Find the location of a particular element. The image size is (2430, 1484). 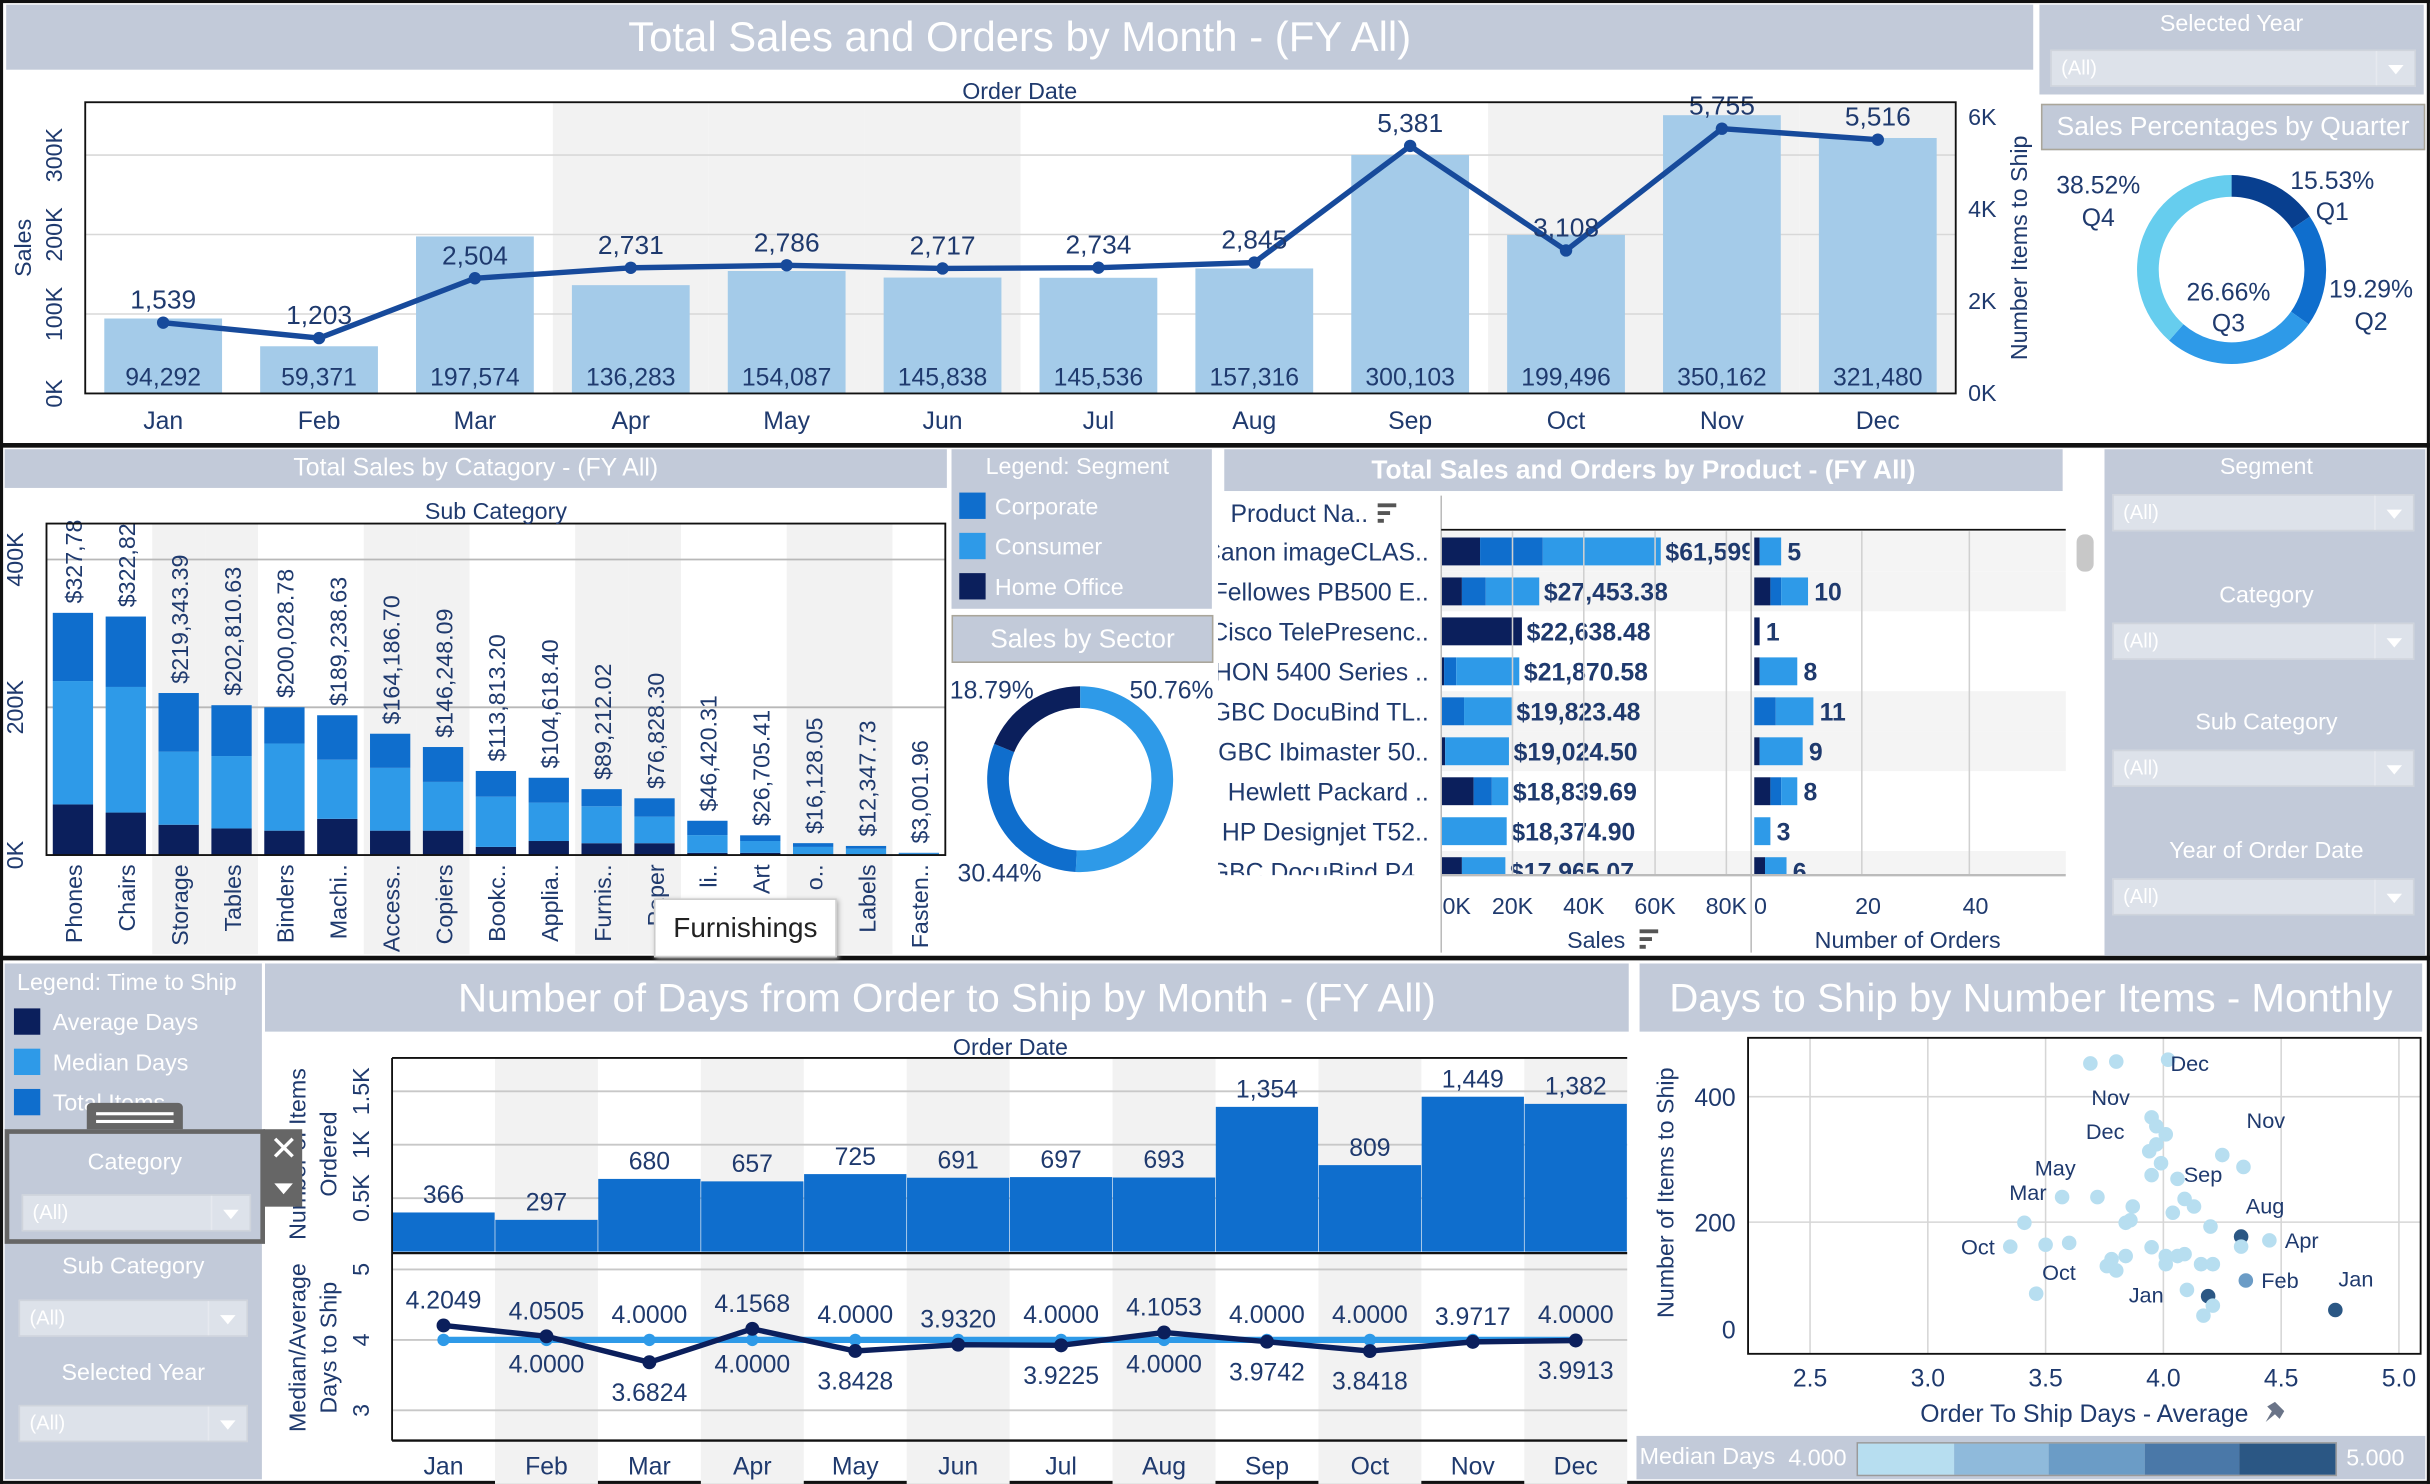

subcategory-label: Phones is located at coordinates (74, 903).